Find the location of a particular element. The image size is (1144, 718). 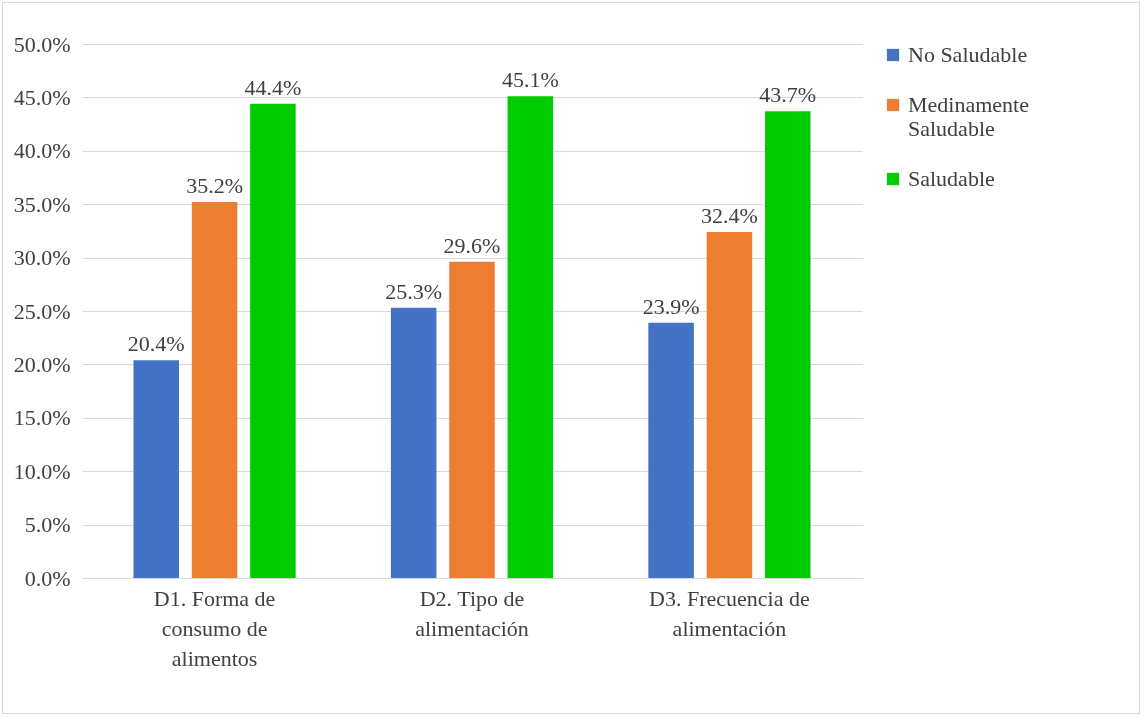

y-tick-label: 50.0% is located at coordinates (42, 44).